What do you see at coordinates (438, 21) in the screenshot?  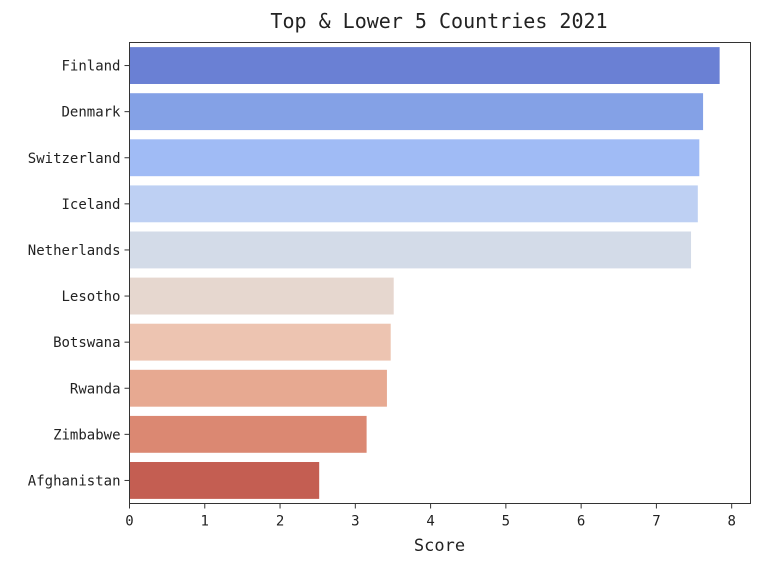 I see `chart-title: Top & Lower 5 Countries 2021` at bounding box center [438, 21].